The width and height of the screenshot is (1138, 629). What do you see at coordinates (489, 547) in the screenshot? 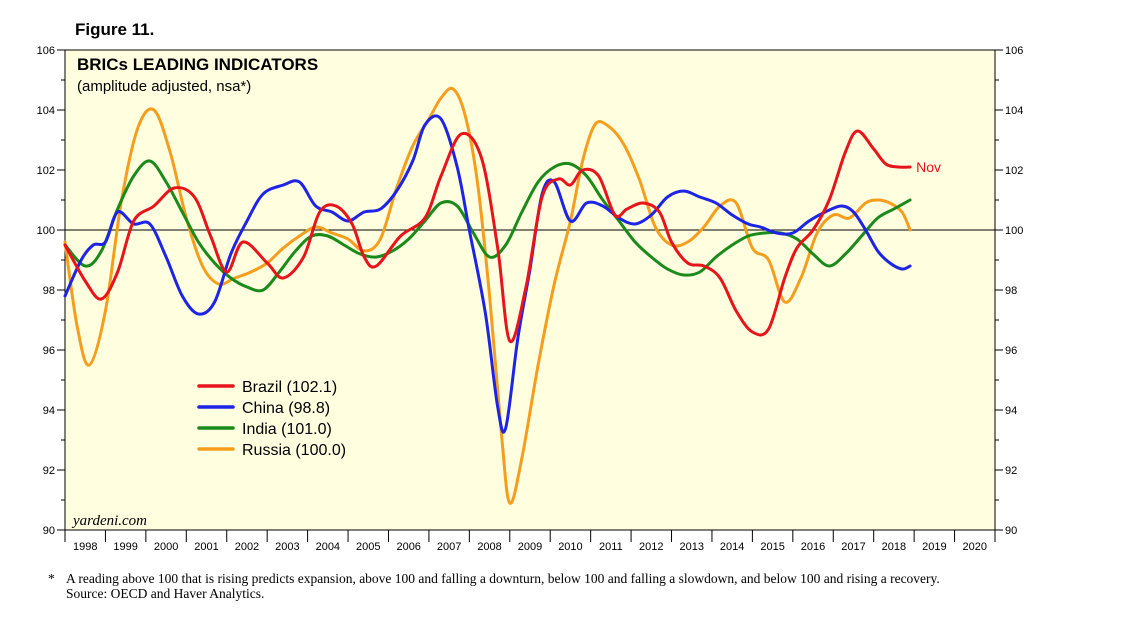
I see `x-tick-label: 2008` at bounding box center [489, 547].